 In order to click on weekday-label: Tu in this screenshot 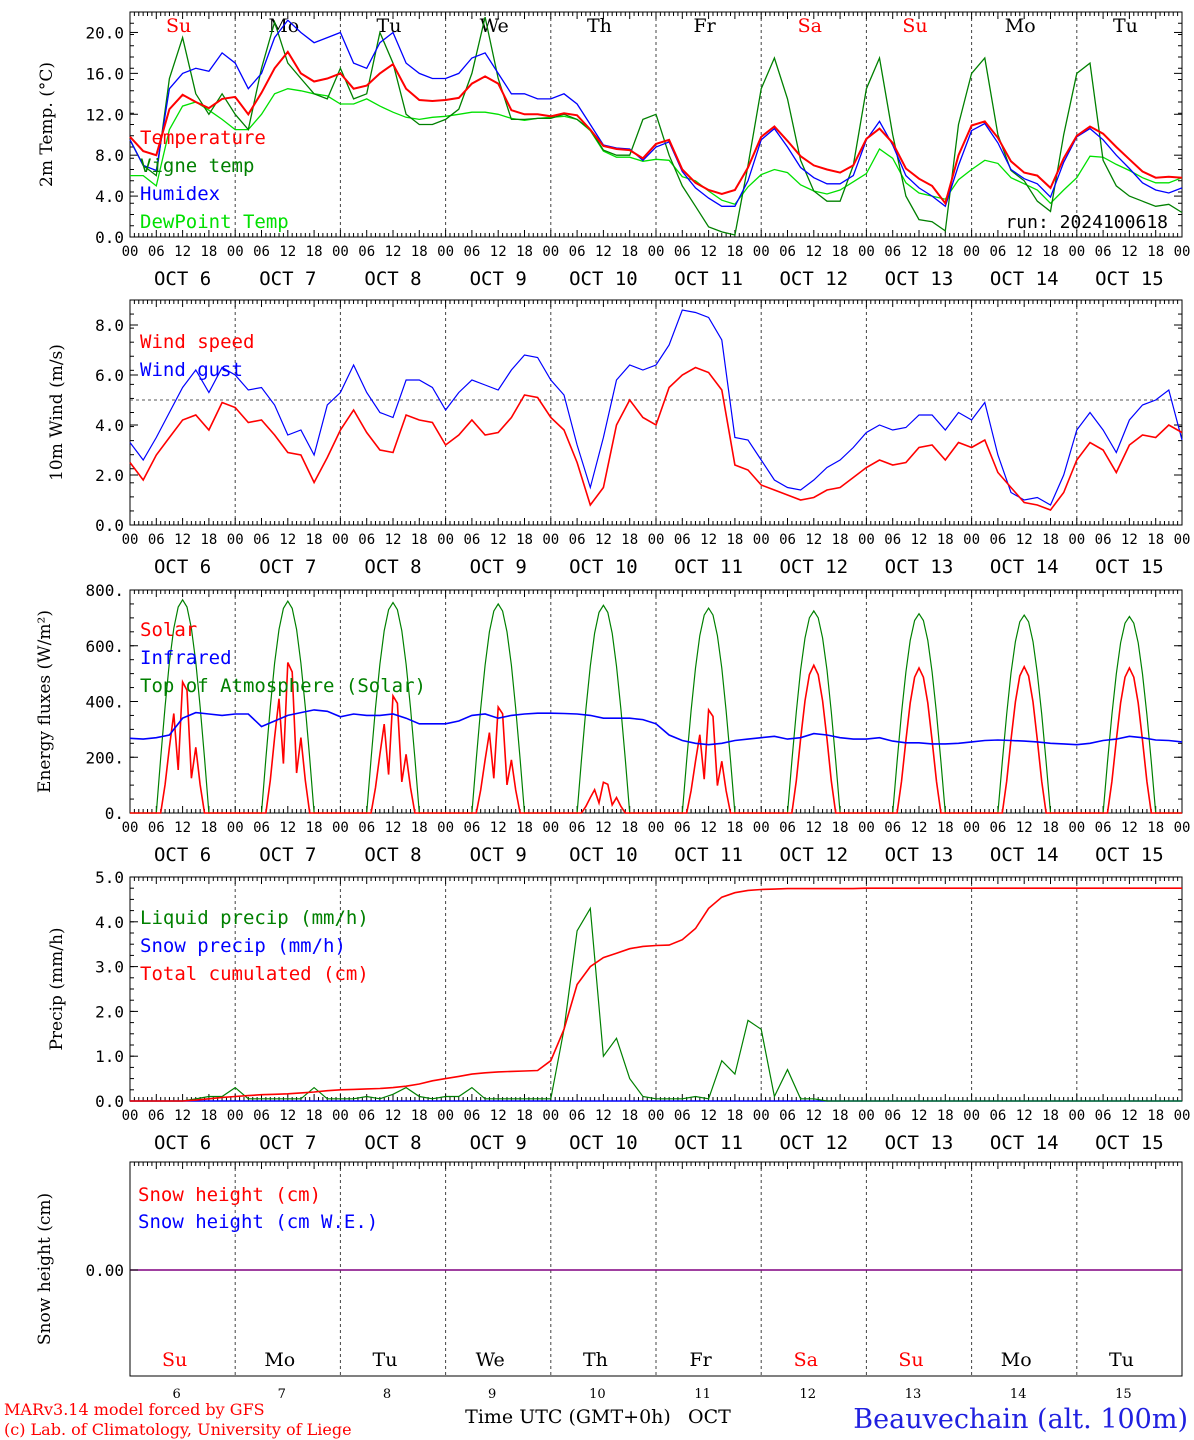, I will do `click(385, 1360)`.